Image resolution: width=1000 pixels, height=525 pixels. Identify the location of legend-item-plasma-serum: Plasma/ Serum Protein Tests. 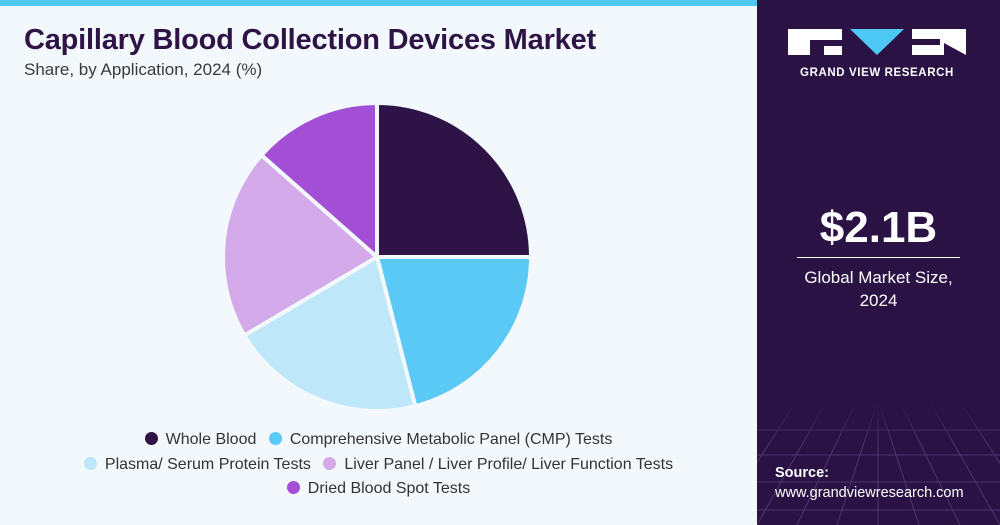
(197, 465).